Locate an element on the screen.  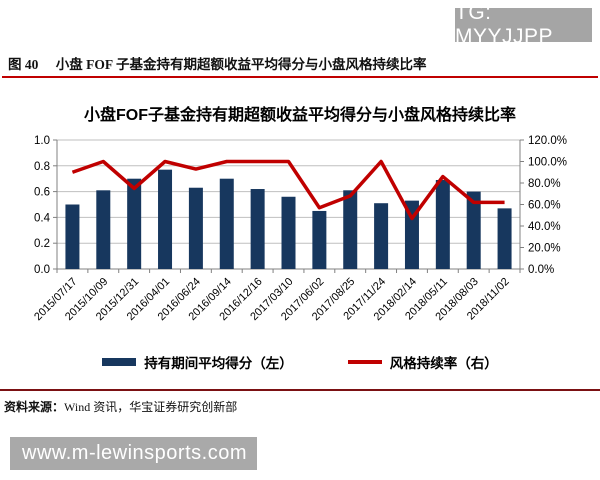
left-axis-tick-label: 0.0 is located at coordinates (42, 270).